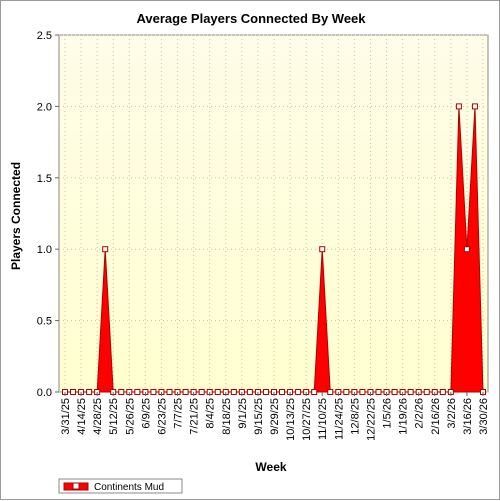  Describe the element at coordinates (227, 416) in the screenshot. I see `x-tick-label: 8/18/25` at that location.